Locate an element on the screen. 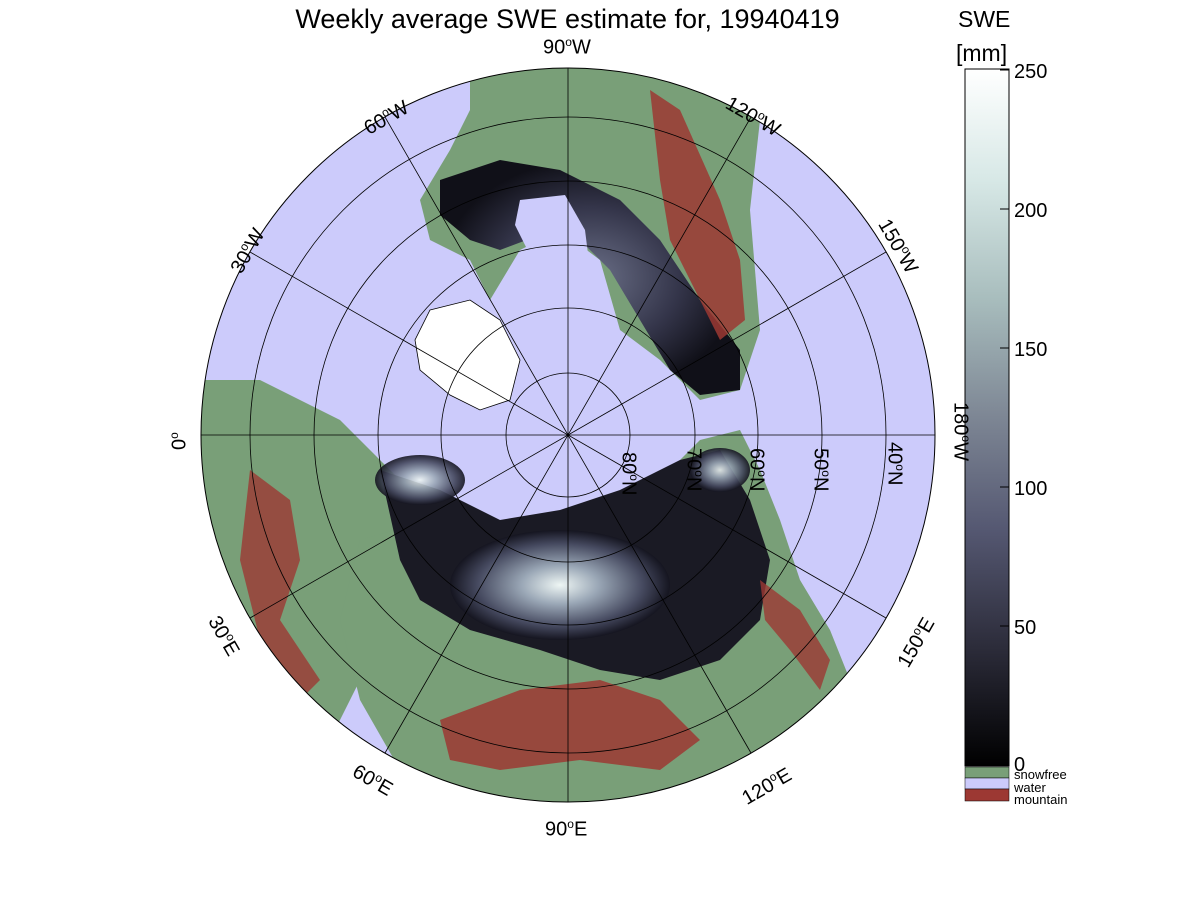 The height and width of the screenshot is (900, 1200). colorbar-tick-100: 100 is located at coordinates (1031, 489).